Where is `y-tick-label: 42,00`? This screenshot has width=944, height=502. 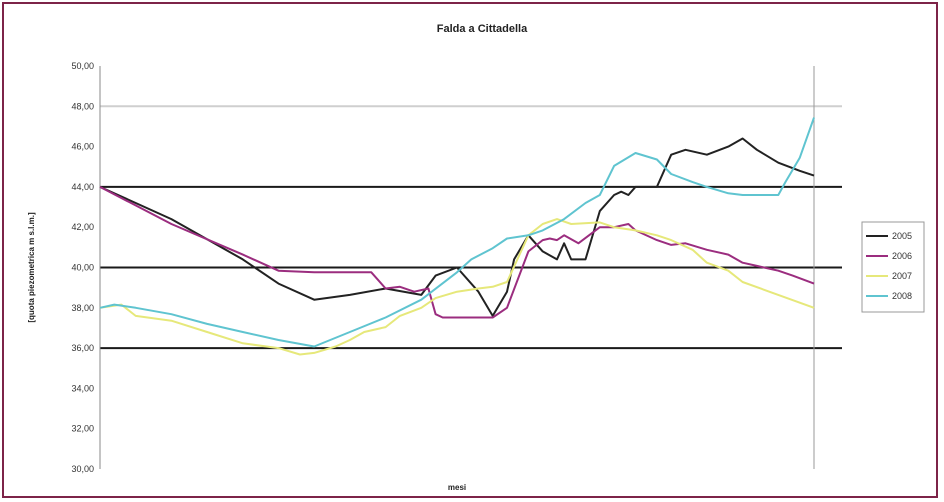 y-tick-label: 42,00 is located at coordinates (82, 227).